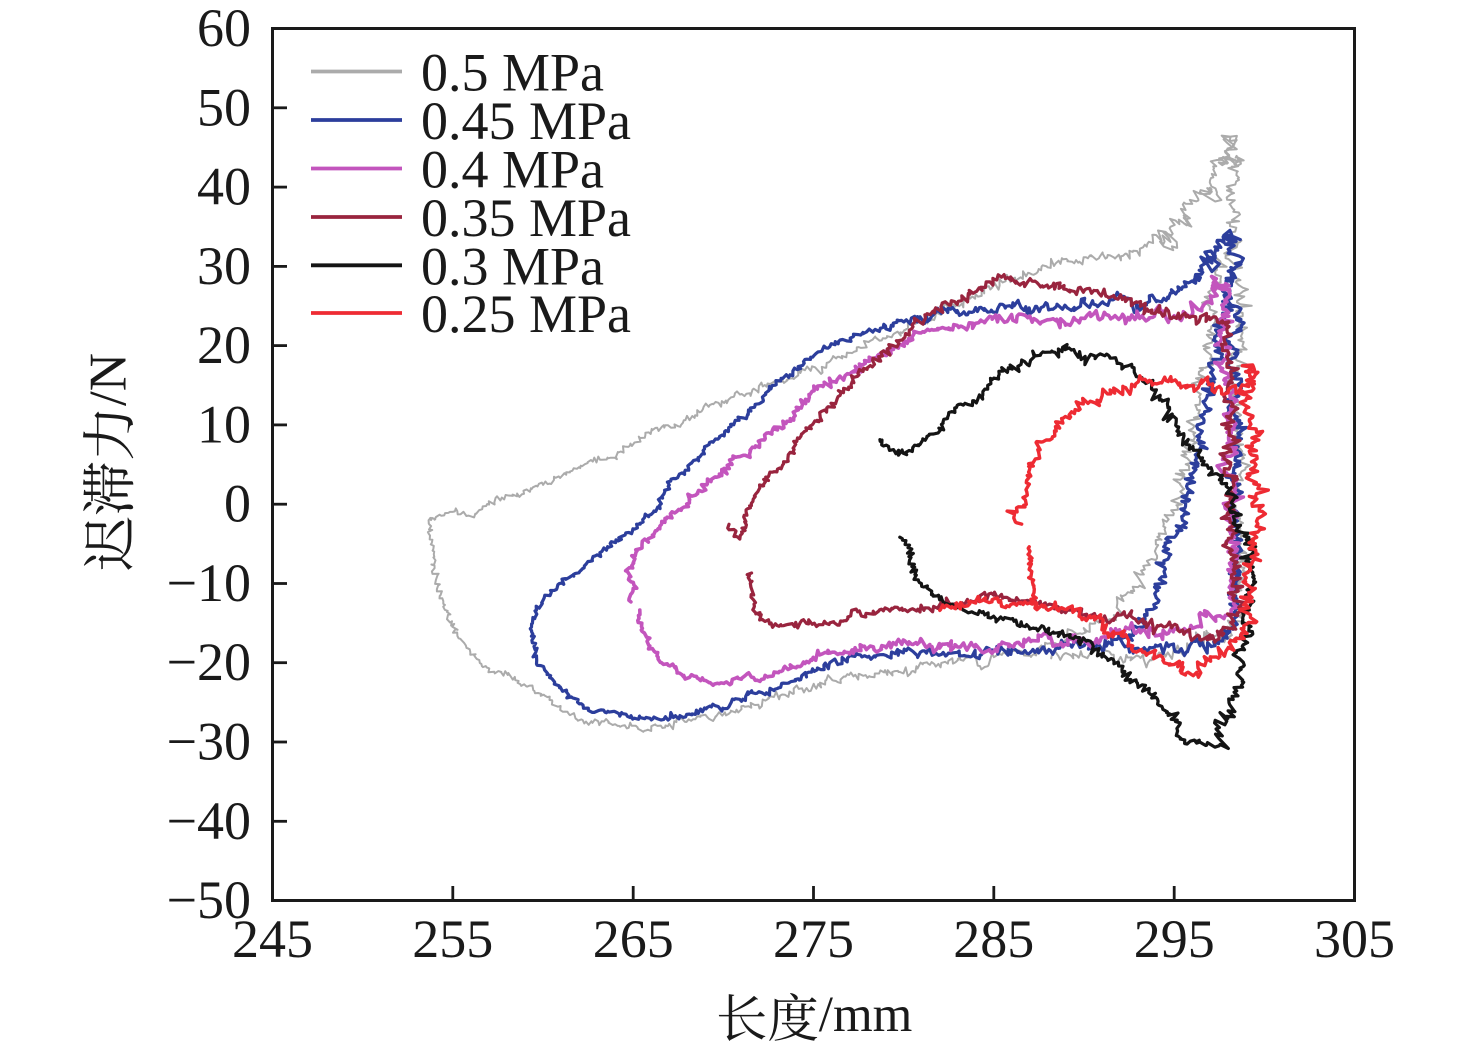 Image resolution: width=1476 pixels, height=1054 pixels. Describe the element at coordinates (512, 73) in the screenshot. I see `svg-text: 0.5 MPa` at that location.